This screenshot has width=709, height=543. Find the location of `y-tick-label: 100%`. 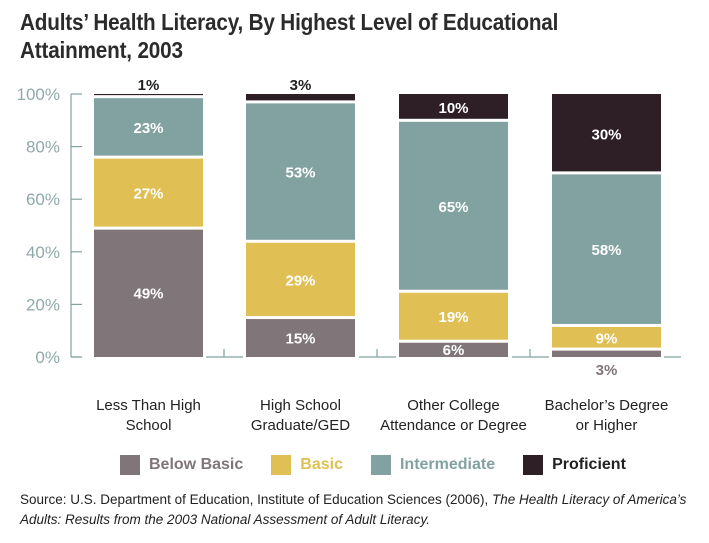

y-tick-label: 100% is located at coordinates (38, 94).